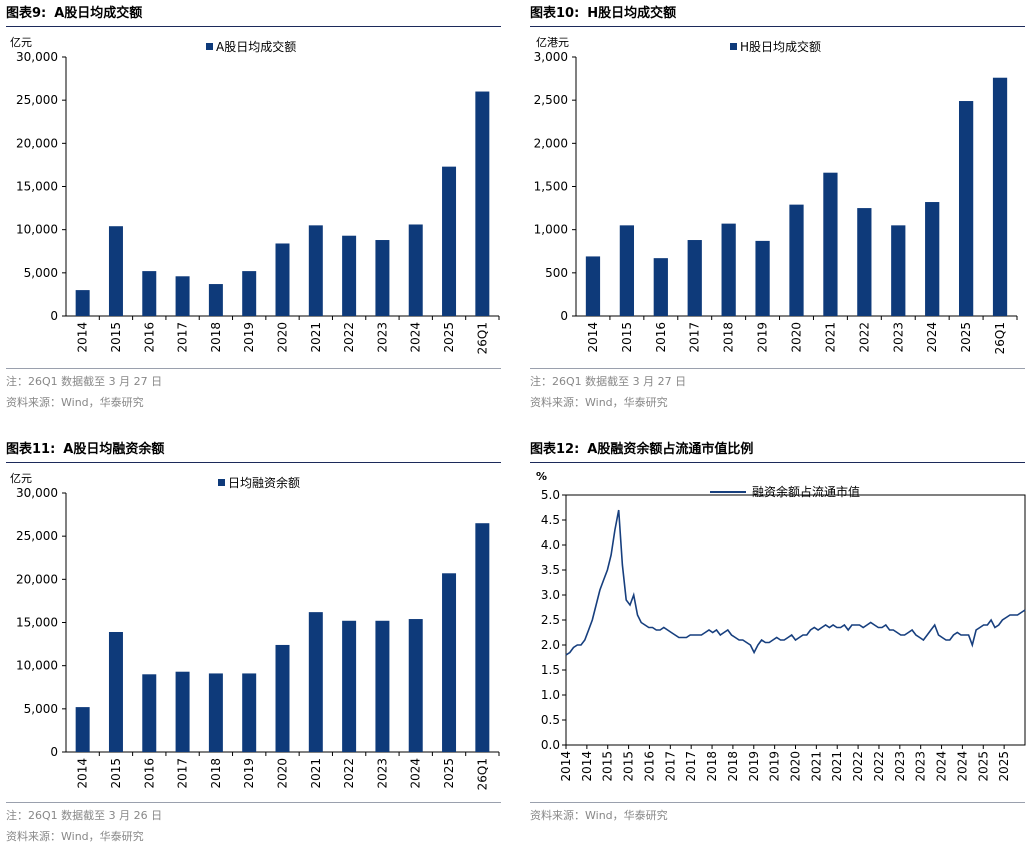 This screenshot has width=1030, height=849. Describe the element at coordinates (556, 273) in the screenshot. I see `y-tick-label: 500` at that location.